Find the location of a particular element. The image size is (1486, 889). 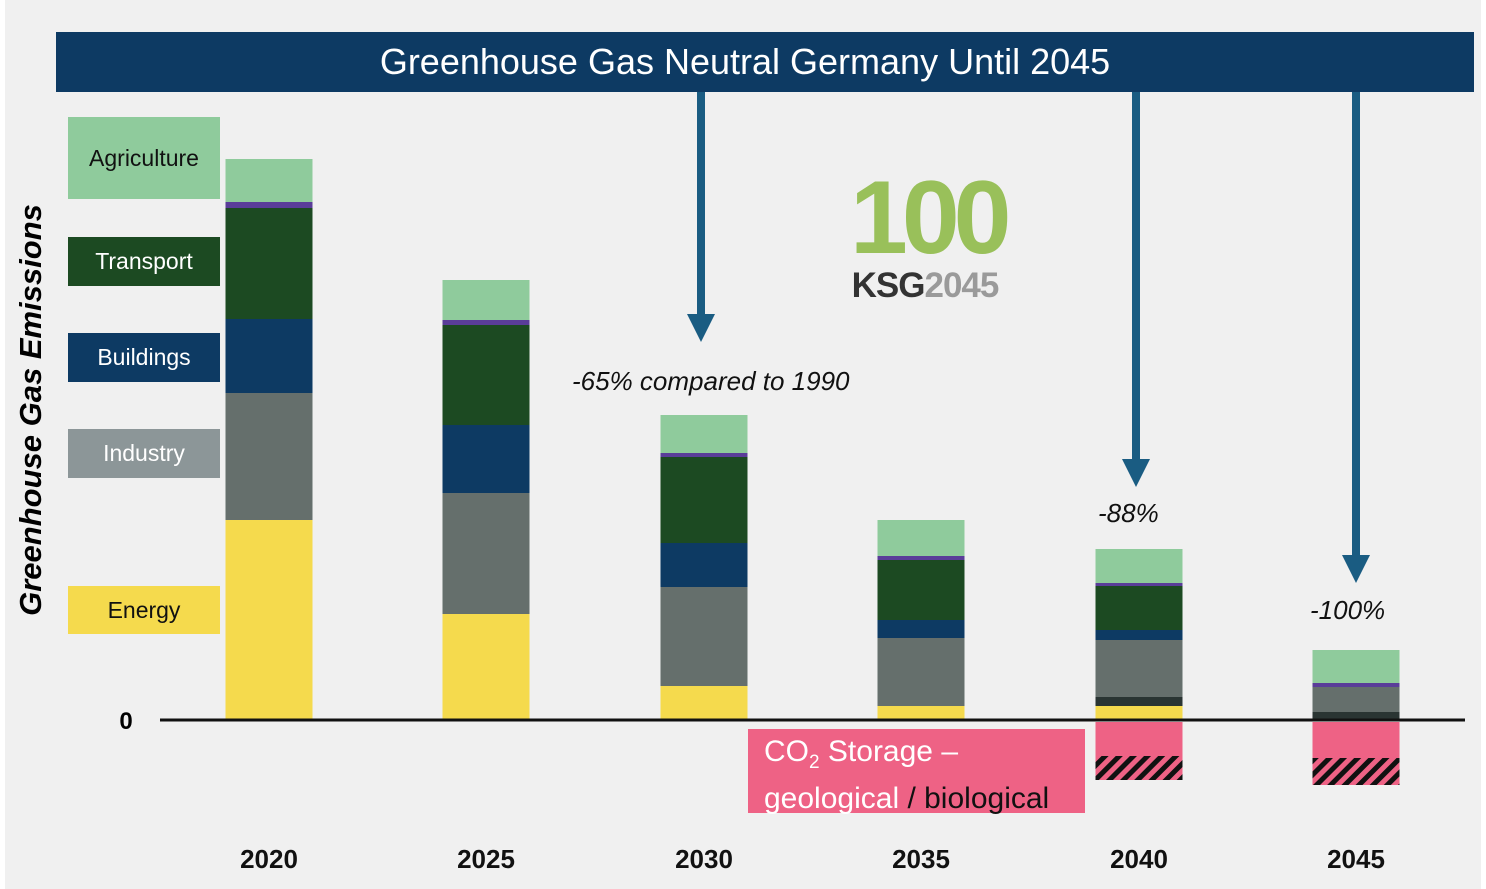

logo-sub-year: 2045 is located at coordinates (961, 285).